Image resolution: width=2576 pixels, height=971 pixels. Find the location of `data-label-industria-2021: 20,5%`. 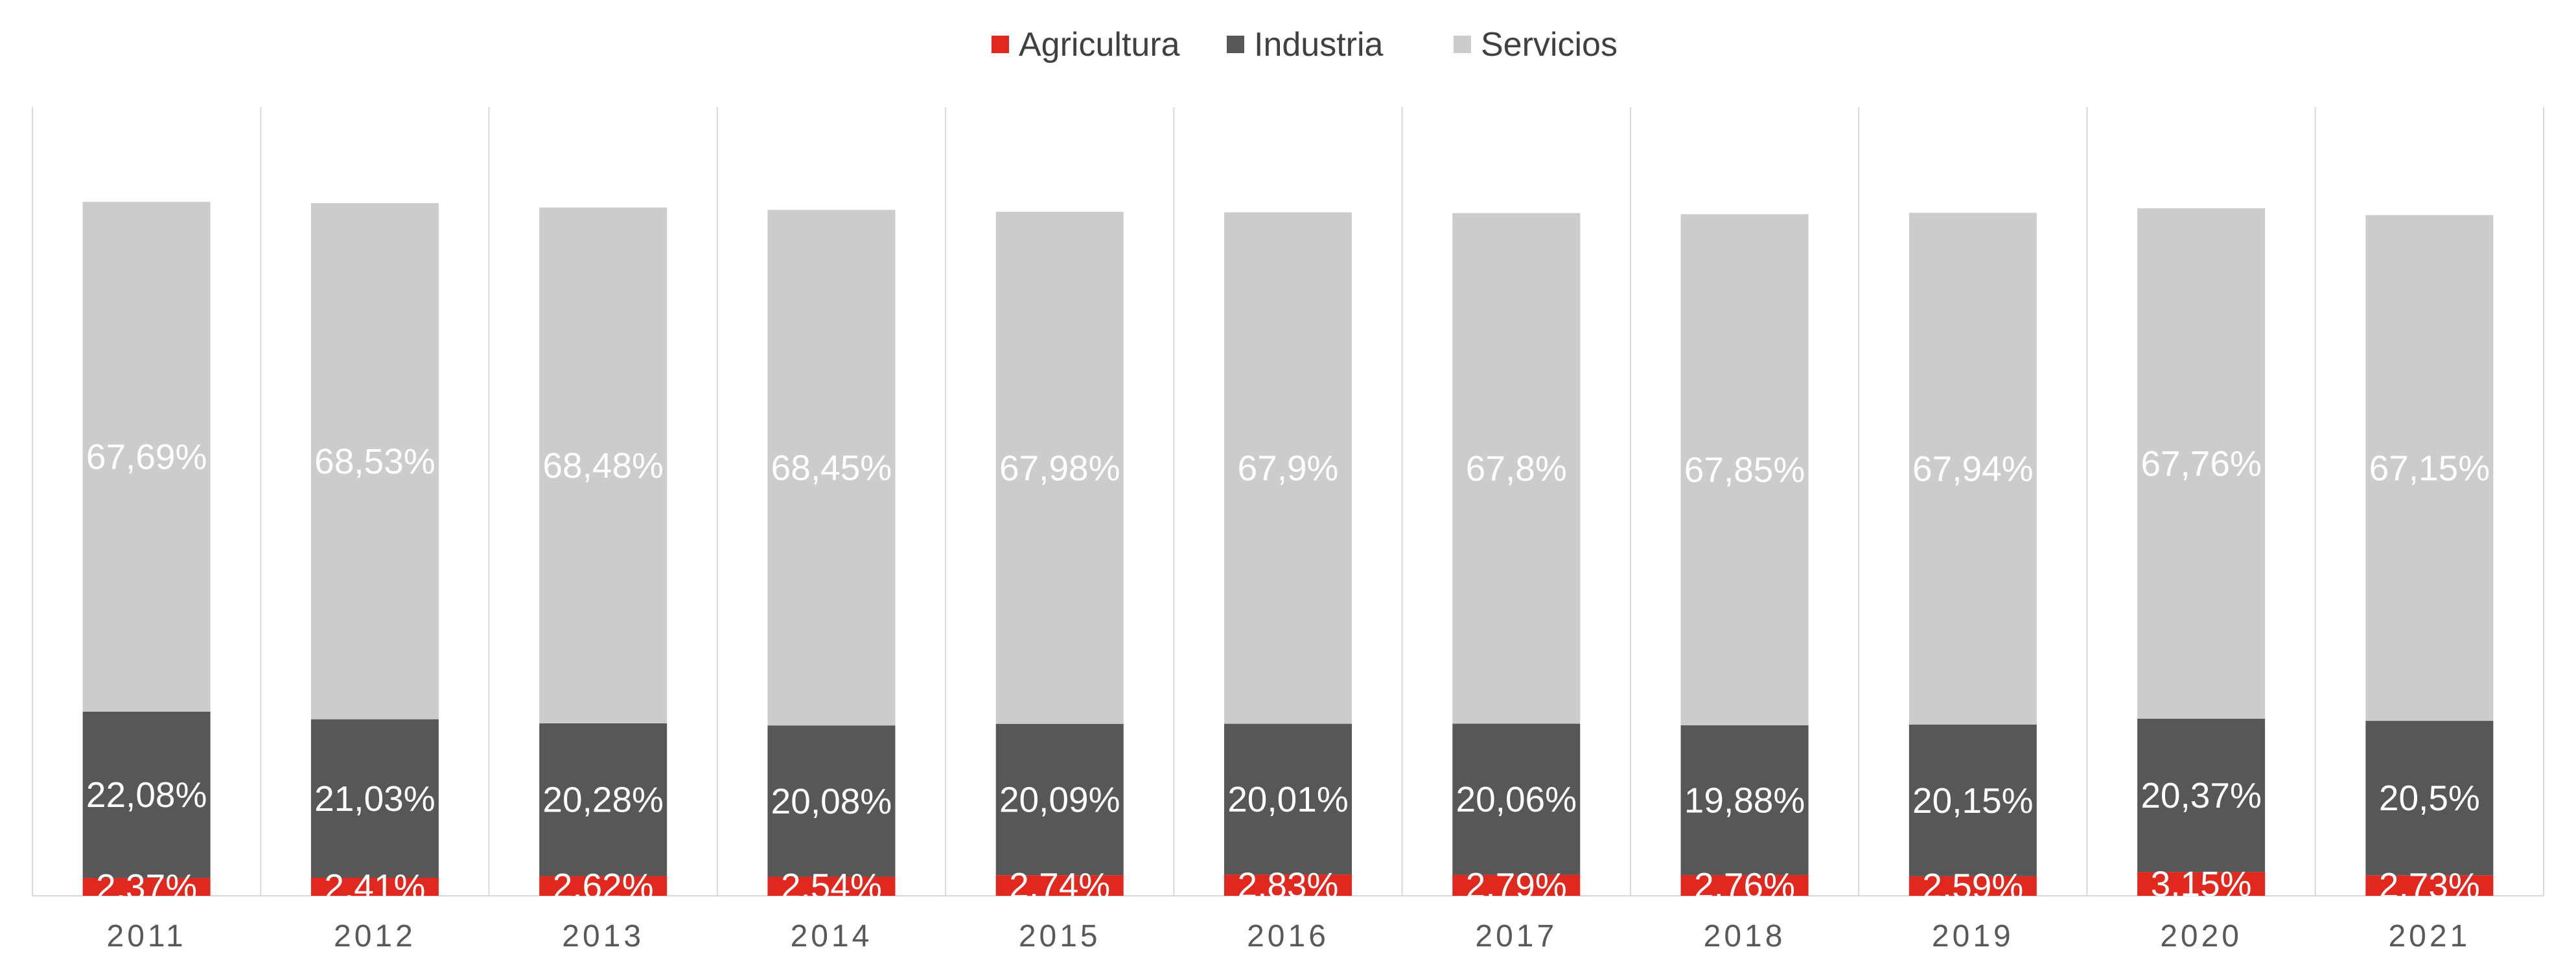

data-label-industria-2021: 20,5% is located at coordinates (2429, 798).